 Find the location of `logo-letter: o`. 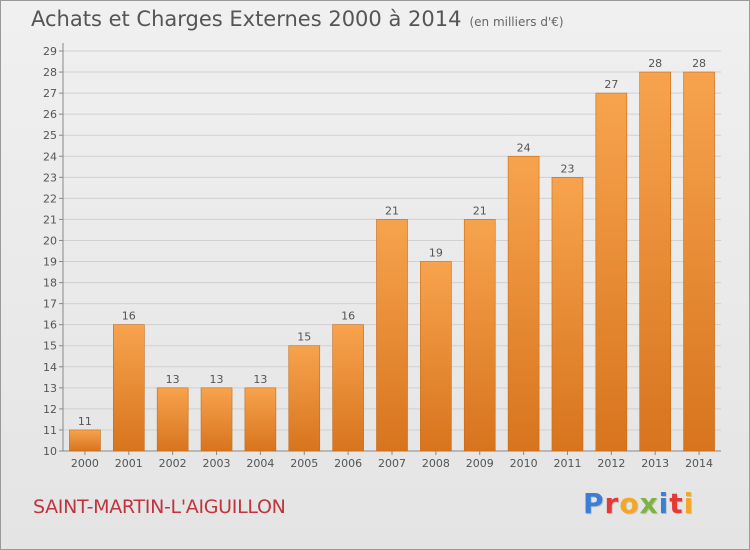

logo-letter: o is located at coordinates (629, 503).